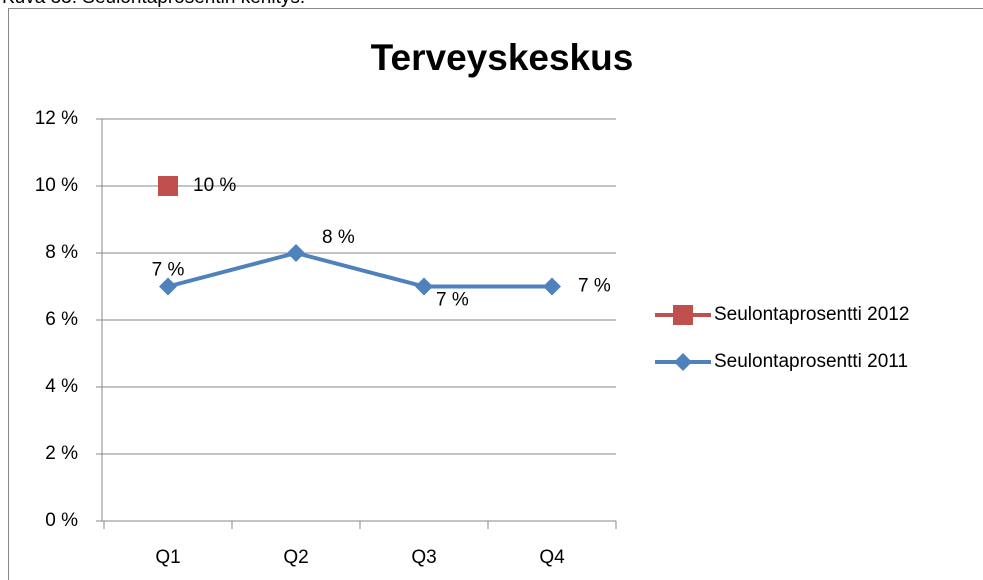 The width and height of the screenshot is (983, 580). Describe the element at coordinates (295, 557) in the screenshot. I see `x-tick-label: Q2` at that location.